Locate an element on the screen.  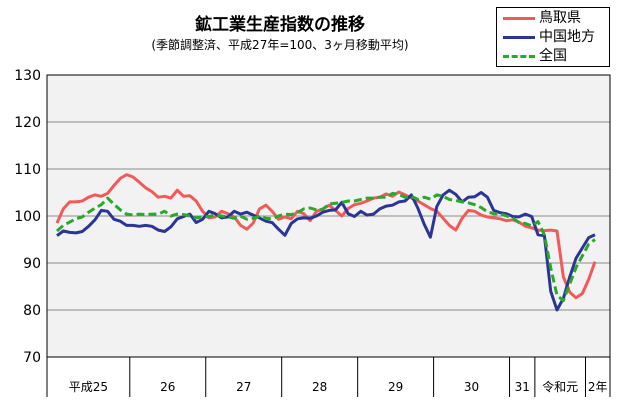
y-tick-label: 100 is located at coordinates (27, 217).